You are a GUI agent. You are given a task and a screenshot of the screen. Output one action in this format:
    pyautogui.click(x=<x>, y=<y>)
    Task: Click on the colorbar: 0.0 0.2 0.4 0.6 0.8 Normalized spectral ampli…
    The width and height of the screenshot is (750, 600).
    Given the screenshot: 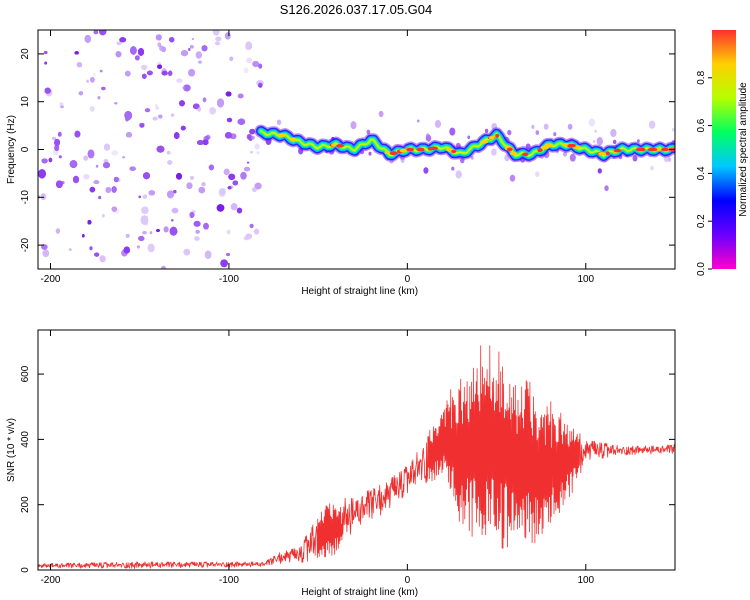 What is the action you would take?
    pyautogui.click(x=722, y=153)
    